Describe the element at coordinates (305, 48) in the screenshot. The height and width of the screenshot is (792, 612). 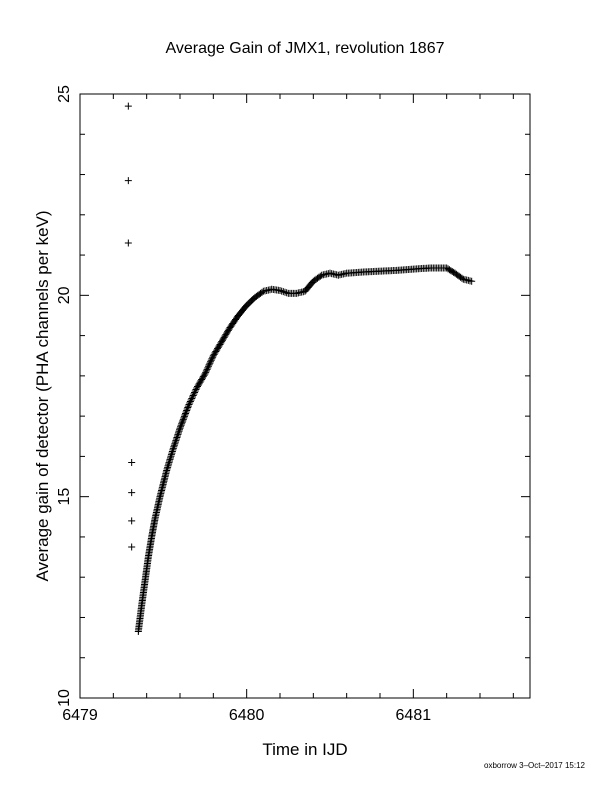
I see `chart-title: Average Gain of JMX1, revolution 1867` at that location.